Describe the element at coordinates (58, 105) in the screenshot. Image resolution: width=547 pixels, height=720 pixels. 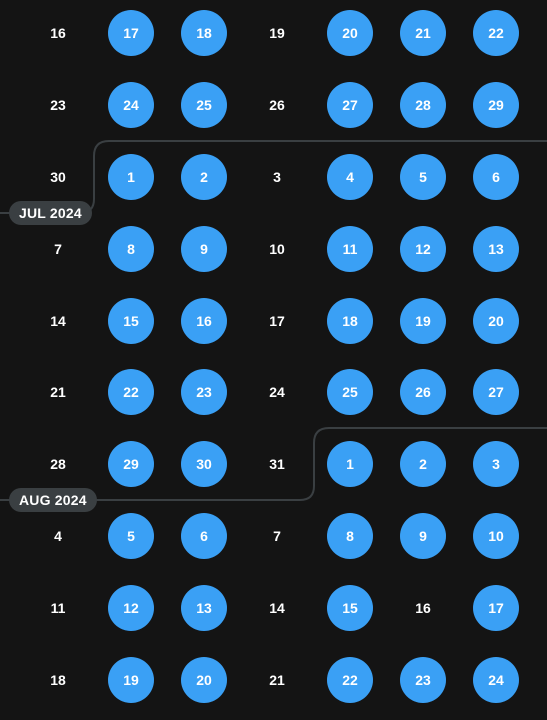
I see `day-cell: 23` at that location.